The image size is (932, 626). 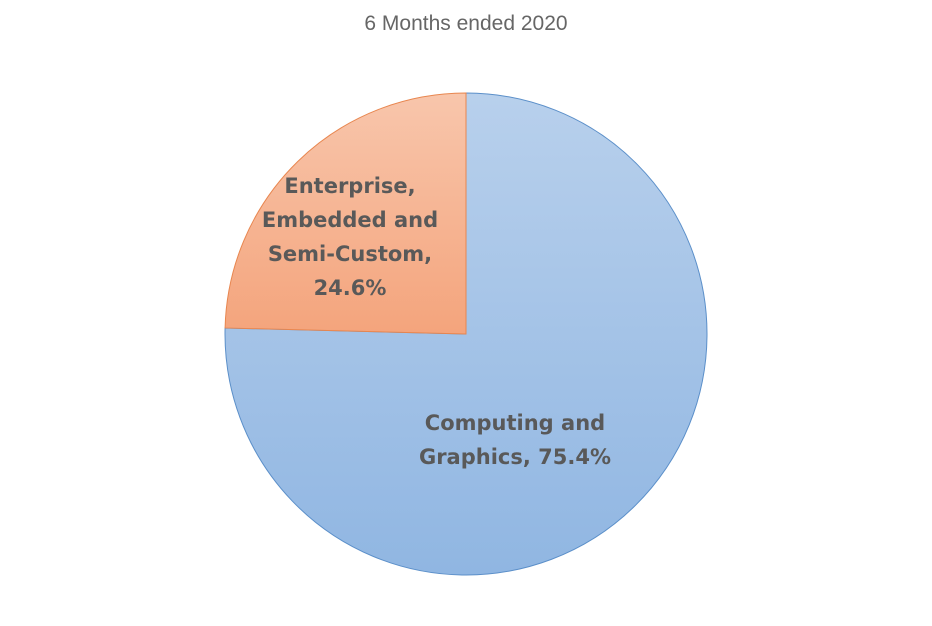 I want to click on data-label-line: 24.6%, so click(x=350, y=288).